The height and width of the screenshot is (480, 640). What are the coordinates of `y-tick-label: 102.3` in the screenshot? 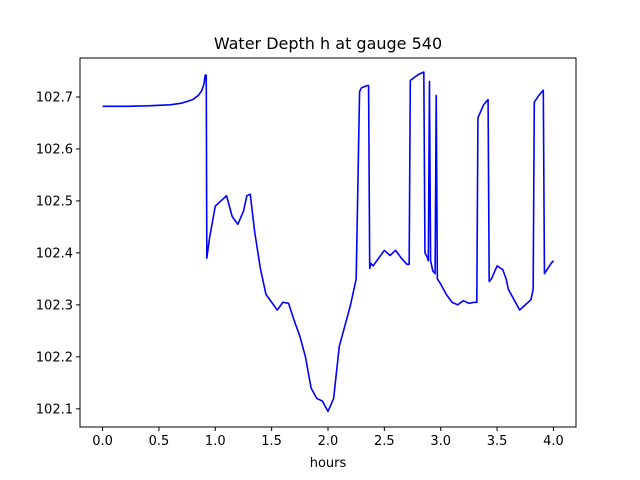 It's located at (54, 305).